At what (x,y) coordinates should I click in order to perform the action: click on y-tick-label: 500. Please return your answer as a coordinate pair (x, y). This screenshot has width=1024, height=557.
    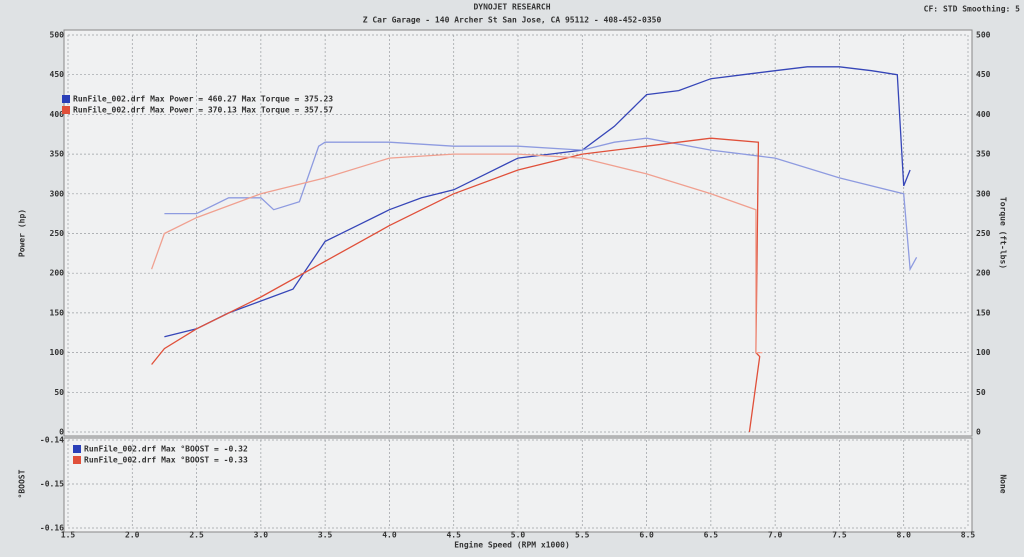
    Looking at the image, I should click on (57, 35).